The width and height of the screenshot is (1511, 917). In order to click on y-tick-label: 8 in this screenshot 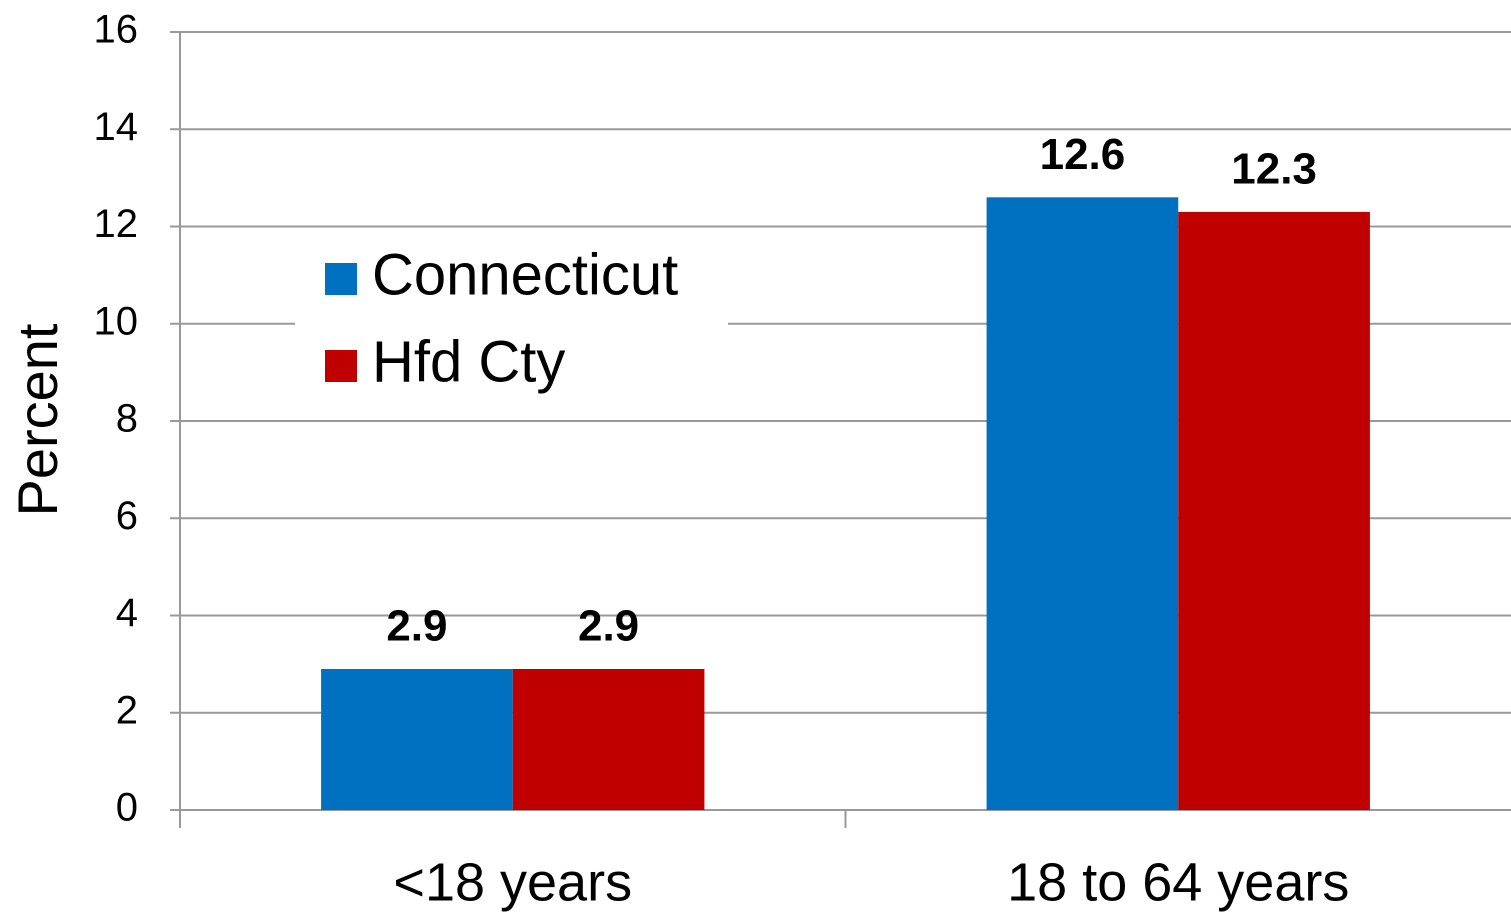, I will do `click(127, 419)`.